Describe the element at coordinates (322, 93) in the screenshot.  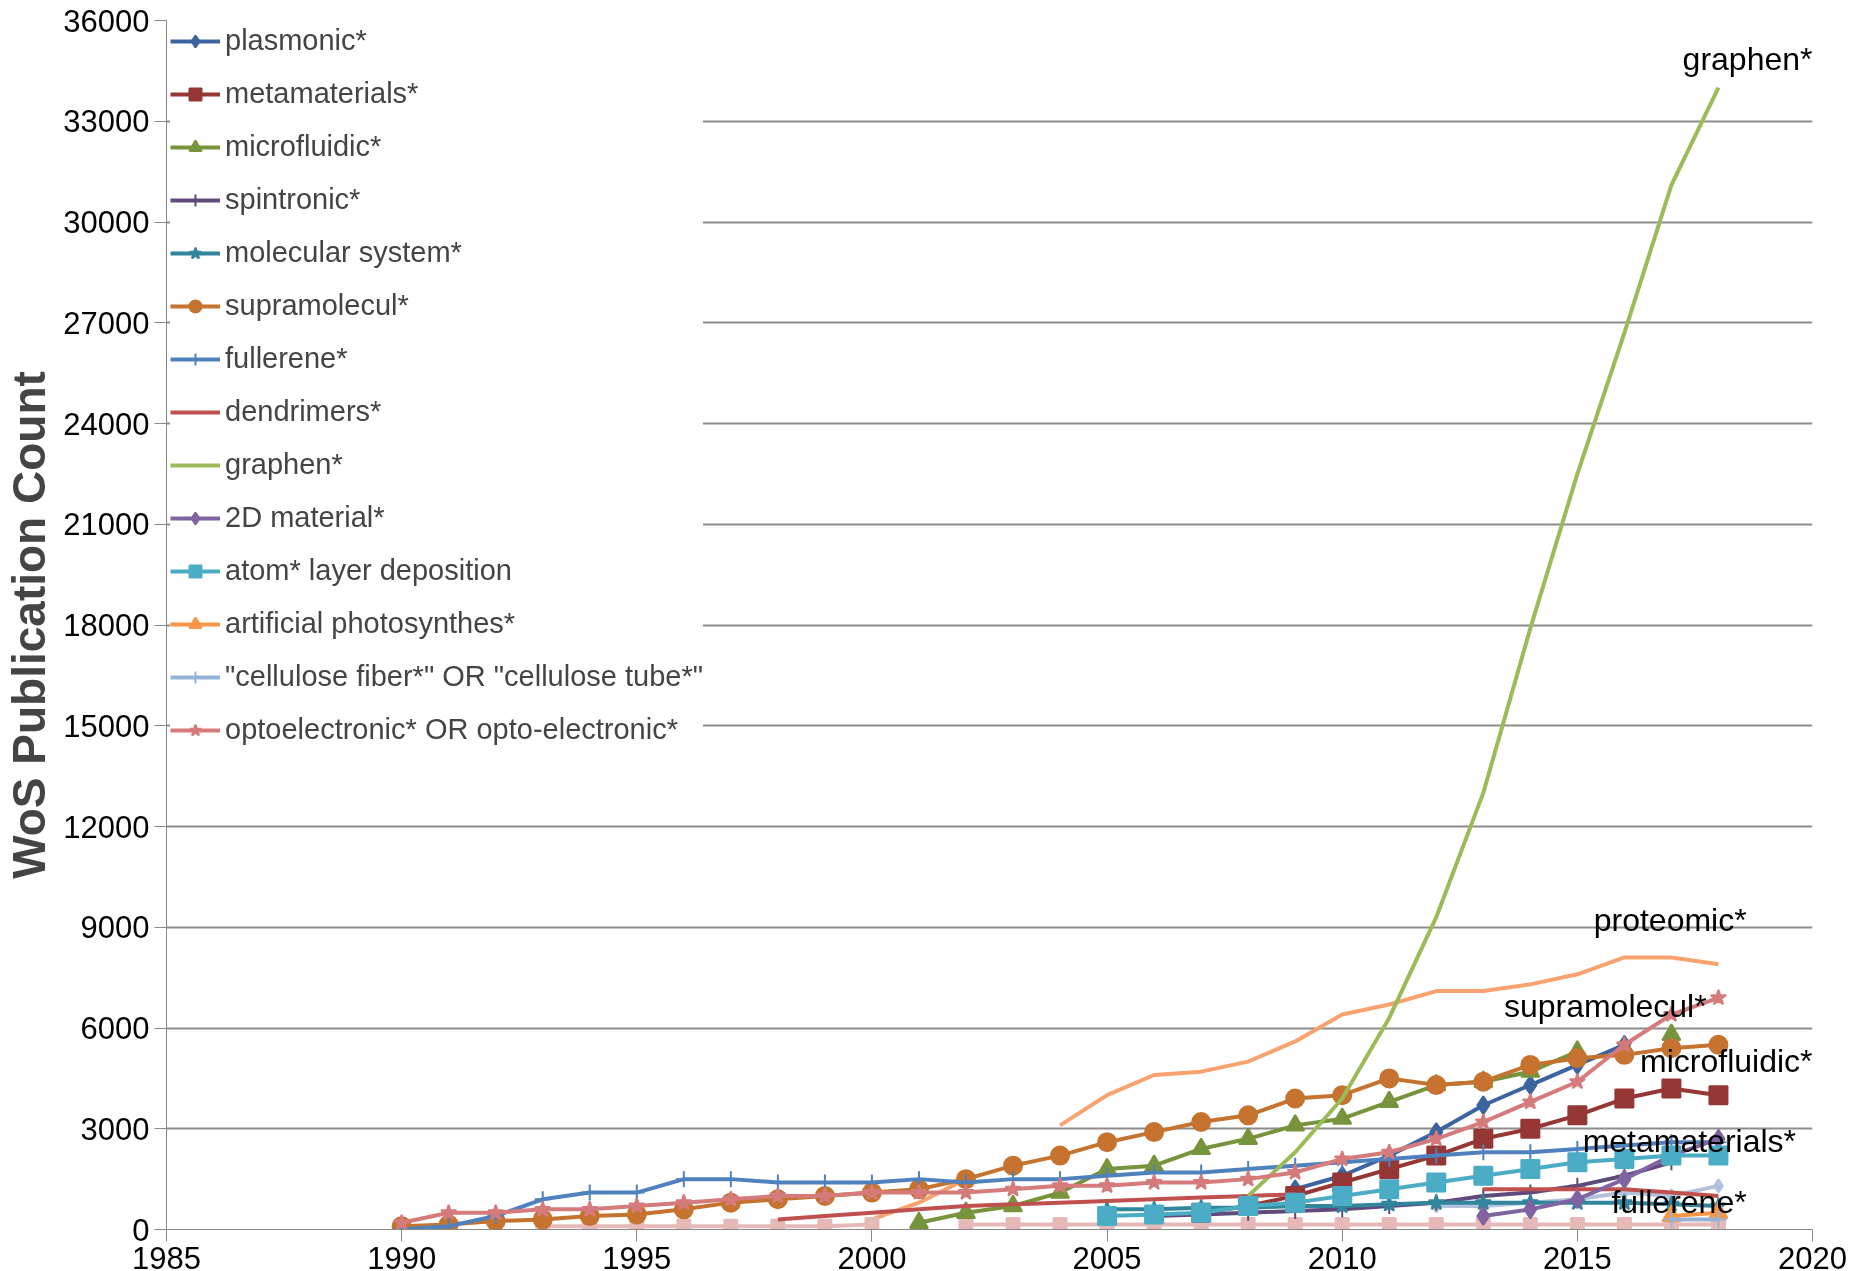
I see `legend-label: metamaterials*` at that location.